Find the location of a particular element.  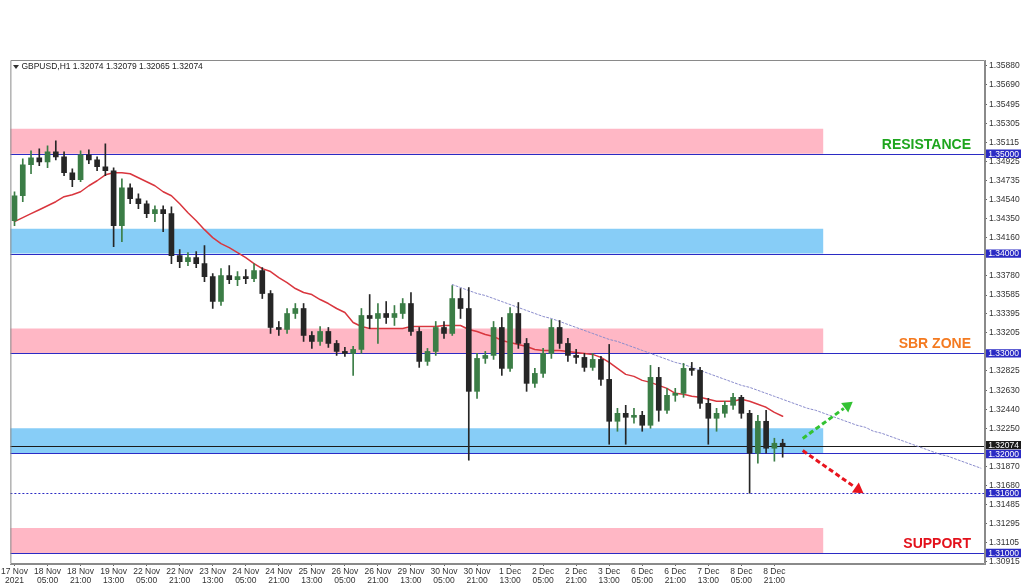

x-tick-label: 26 Nov 05:00 is located at coordinates (345, 576).